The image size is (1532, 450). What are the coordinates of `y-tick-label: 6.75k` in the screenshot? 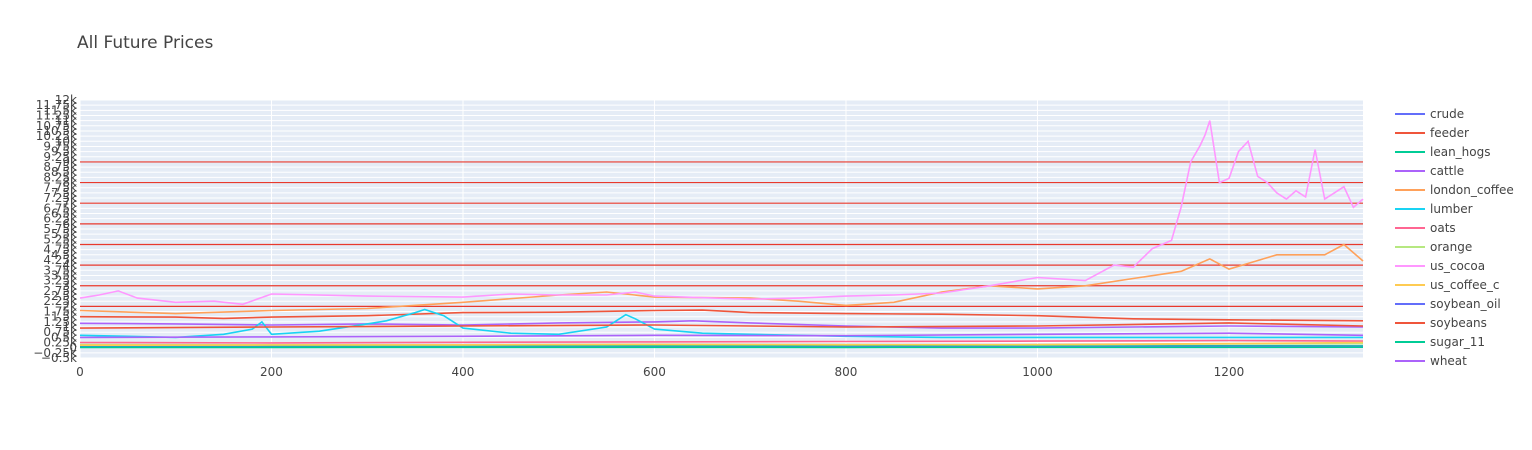 It's located at (60, 208).